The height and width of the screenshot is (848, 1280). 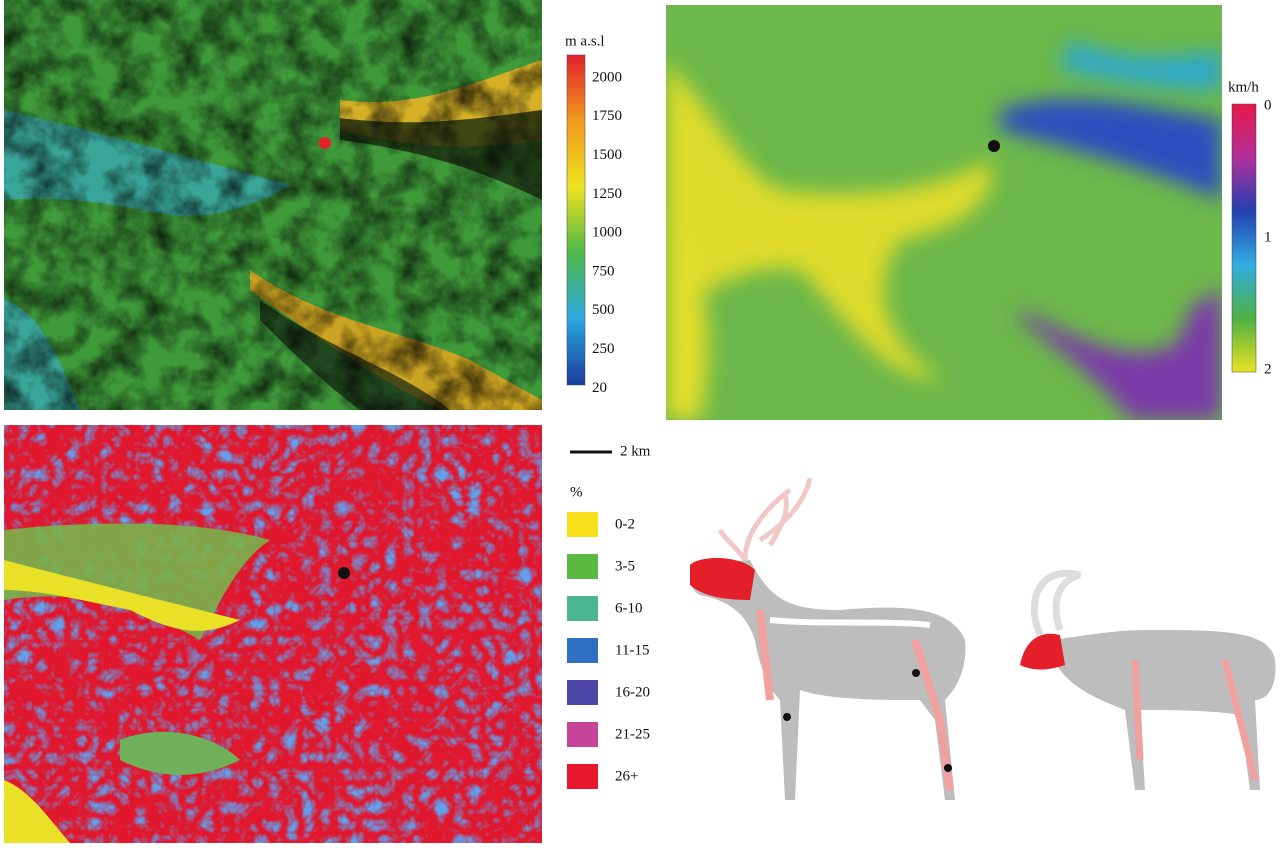 I want to click on scale-label: 2 km, so click(x=635, y=451).